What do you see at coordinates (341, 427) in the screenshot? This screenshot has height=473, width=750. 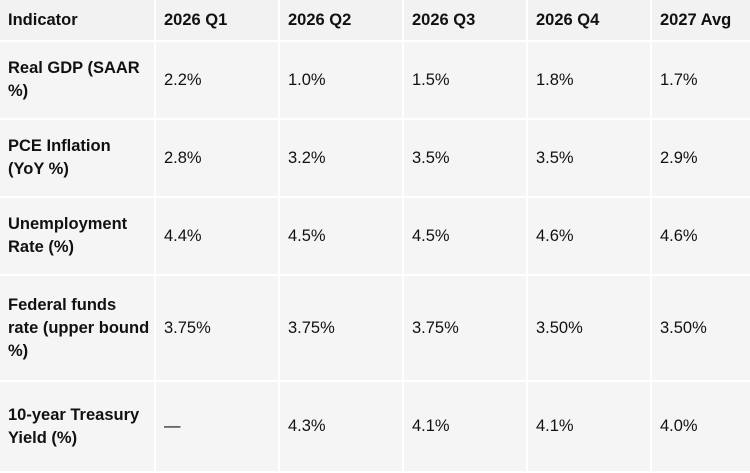 I see `table-cell: 4.3%` at bounding box center [341, 427].